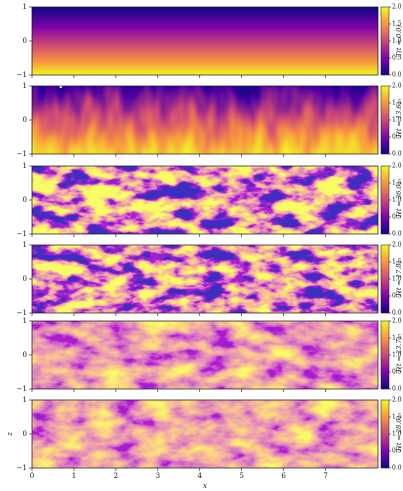 The width and height of the screenshot is (403, 491). I want to click on y-axis-label: z, so click(10, 434).